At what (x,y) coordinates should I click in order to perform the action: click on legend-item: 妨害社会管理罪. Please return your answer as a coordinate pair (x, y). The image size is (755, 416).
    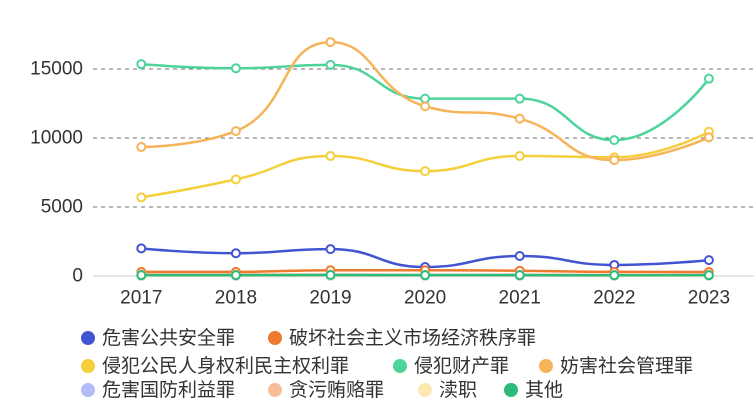
    Looking at the image, I should click on (616, 366).